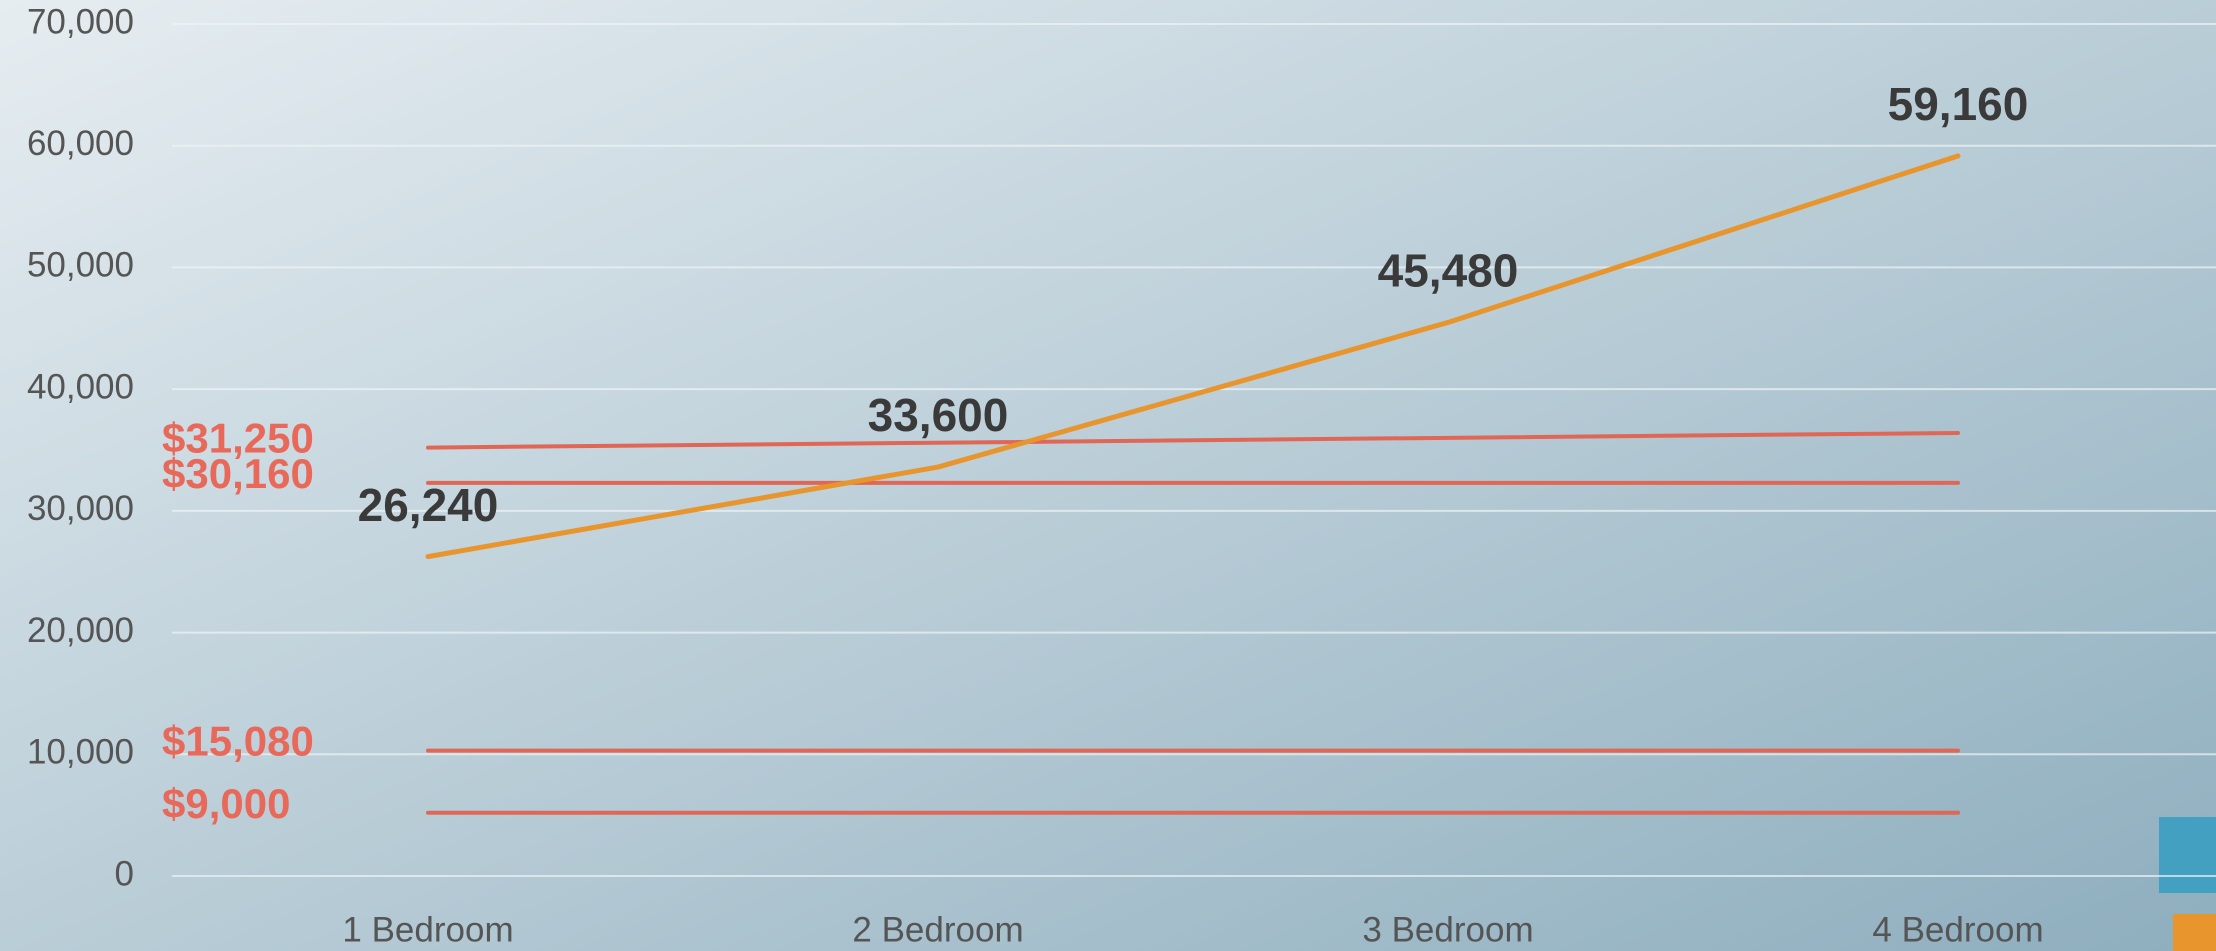  What do you see at coordinates (1447, 929) in the screenshot?
I see `x-tick-label: 3 Bedroom` at bounding box center [1447, 929].